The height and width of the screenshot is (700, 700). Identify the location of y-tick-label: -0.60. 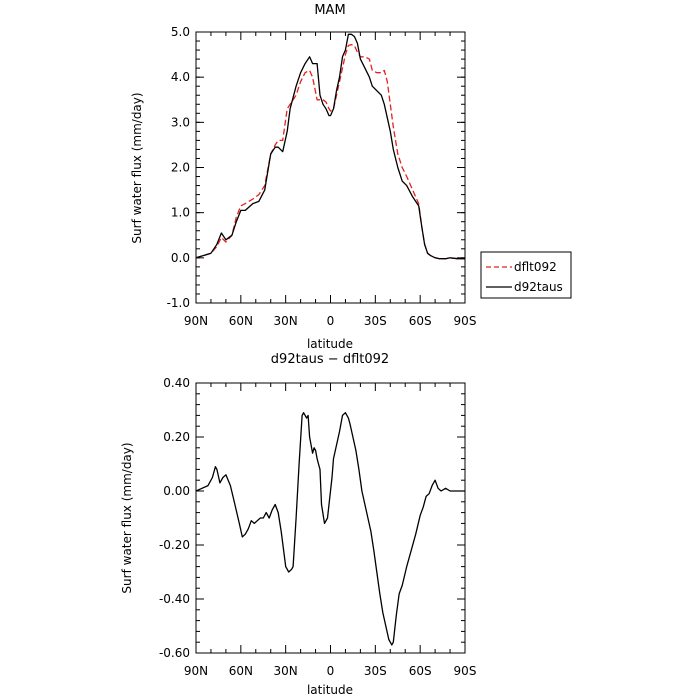
(174, 653).